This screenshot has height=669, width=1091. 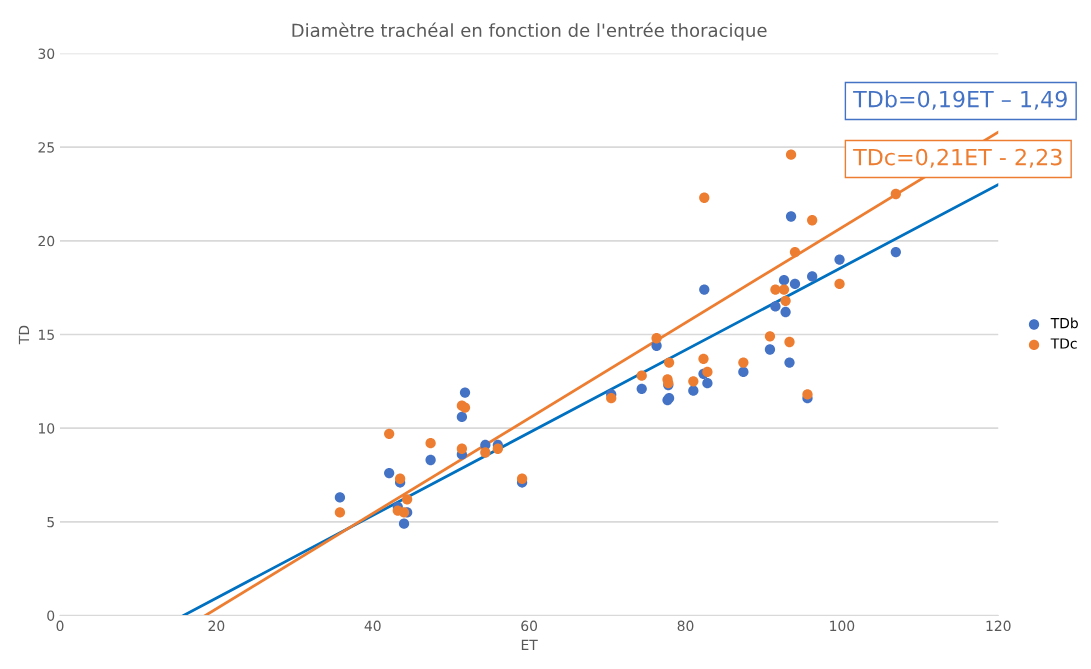 What do you see at coordinates (1064, 323) in the screenshot?
I see `legend-label: TDb` at bounding box center [1064, 323].